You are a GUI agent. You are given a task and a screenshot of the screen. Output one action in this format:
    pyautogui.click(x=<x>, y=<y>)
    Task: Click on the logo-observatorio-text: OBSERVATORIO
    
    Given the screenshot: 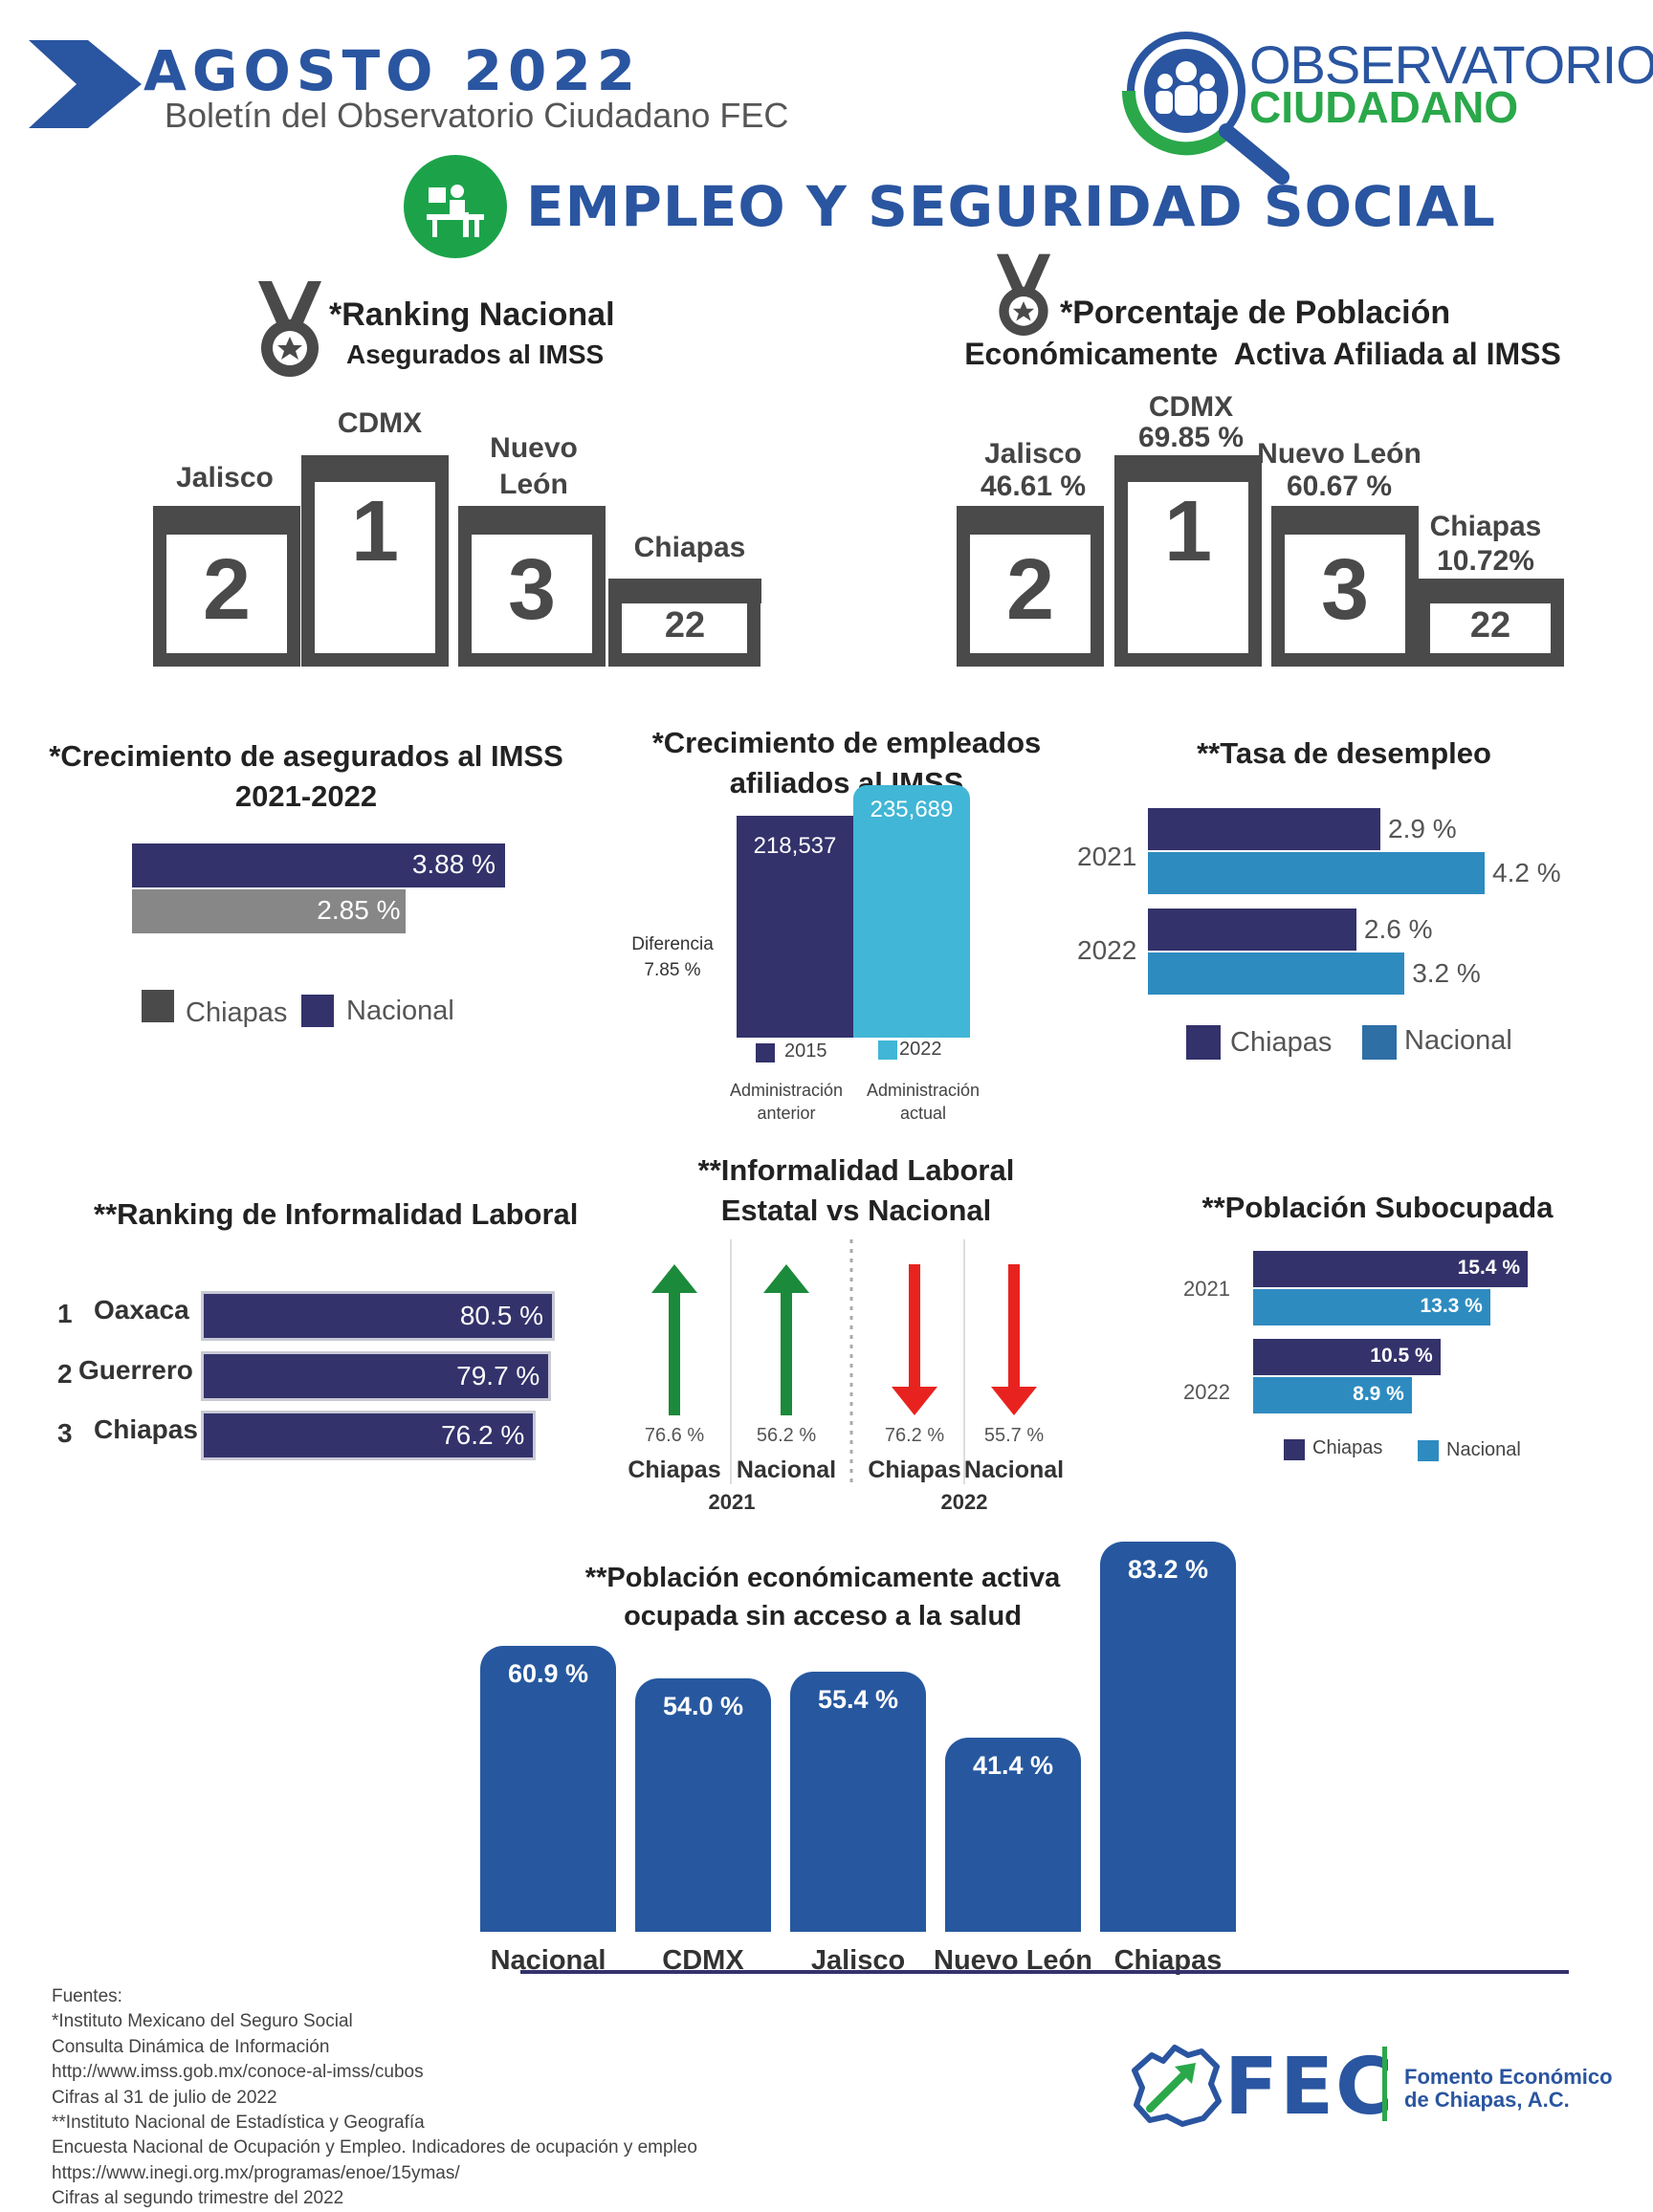 What is the action you would take?
    pyautogui.click(x=1451, y=64)
    